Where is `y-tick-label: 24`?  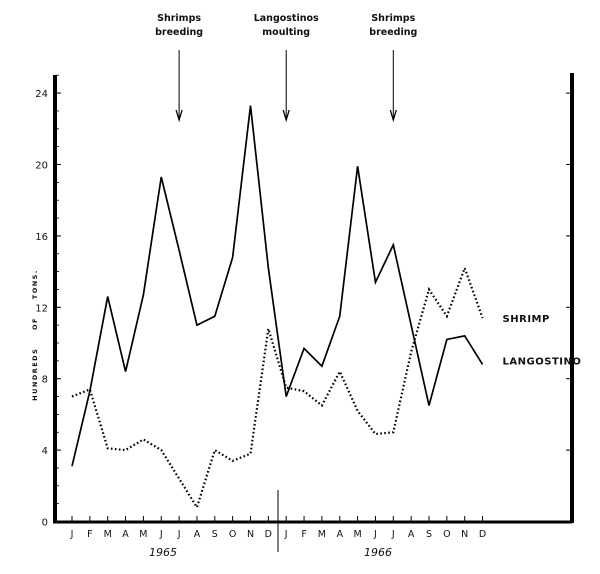 y-tick-label: 24 is located at coordinates (41, 94).